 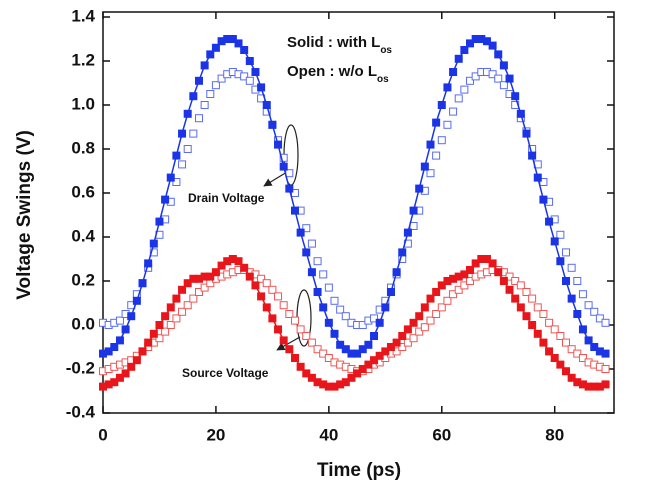 I want to click on y-tick-label: -0.2, so click(x=80, y=367).